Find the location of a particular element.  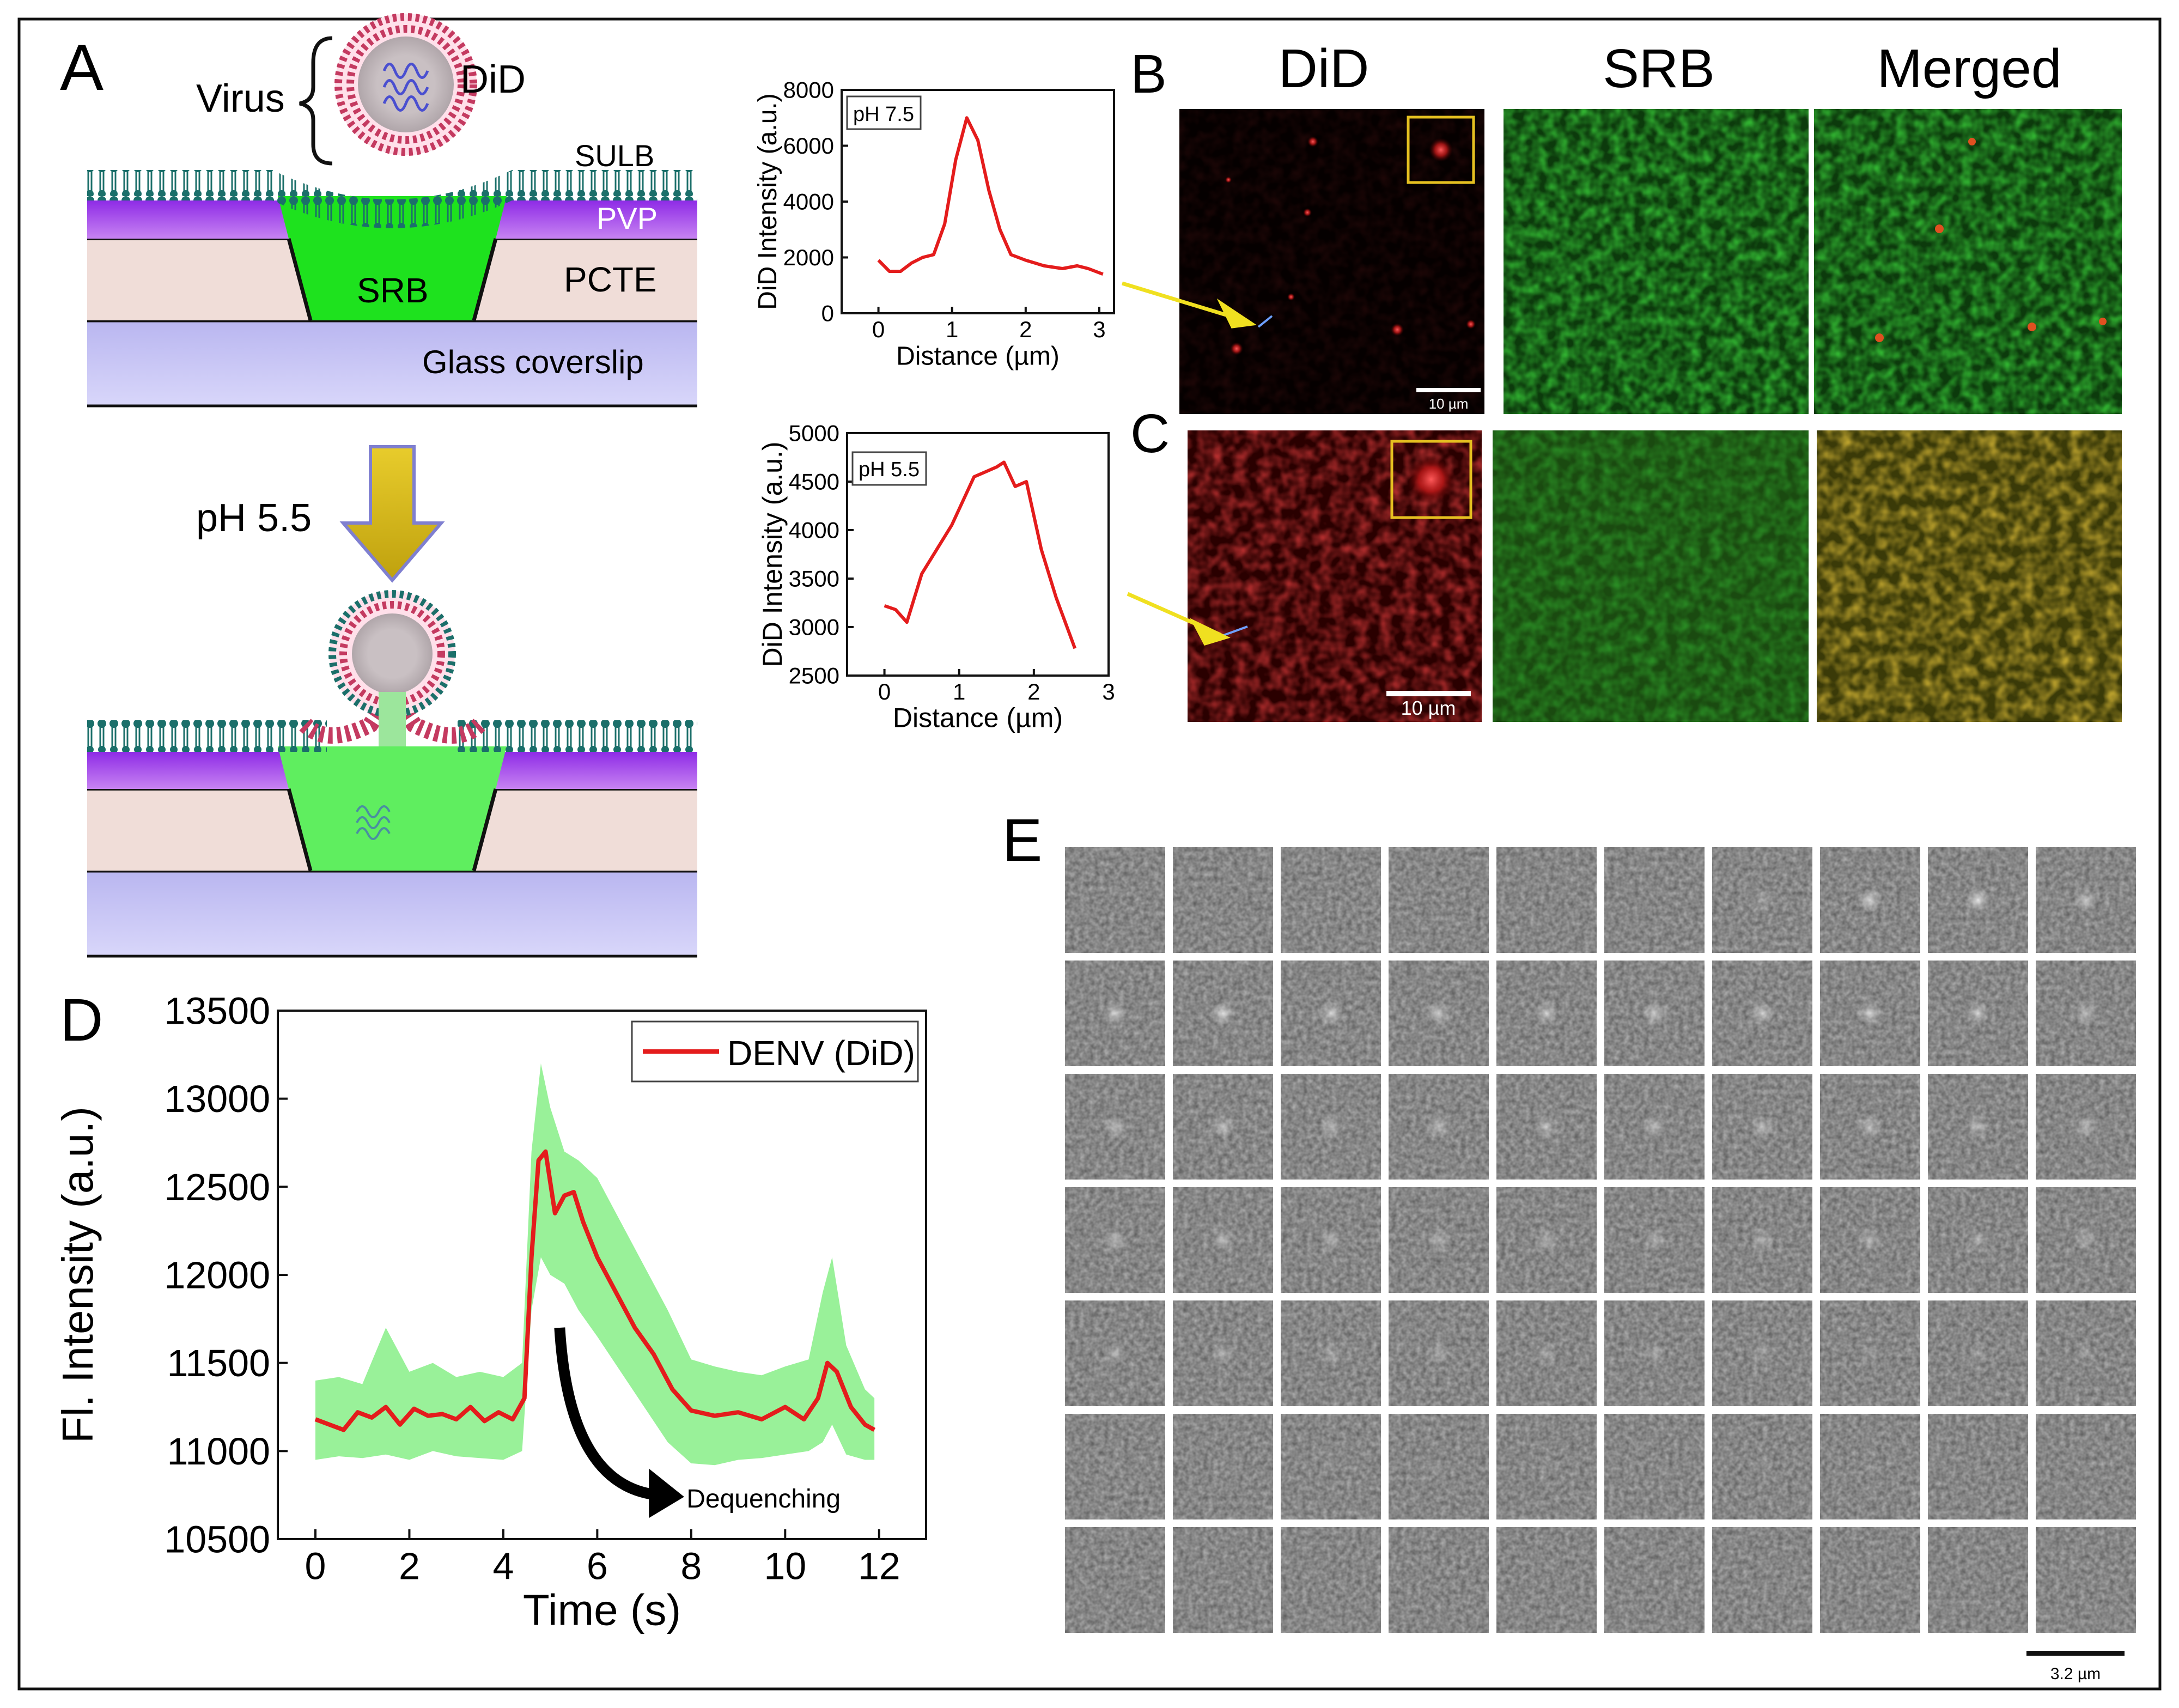

scale-bar-b-label: 10 µm is located at coordinates (1449, 404).